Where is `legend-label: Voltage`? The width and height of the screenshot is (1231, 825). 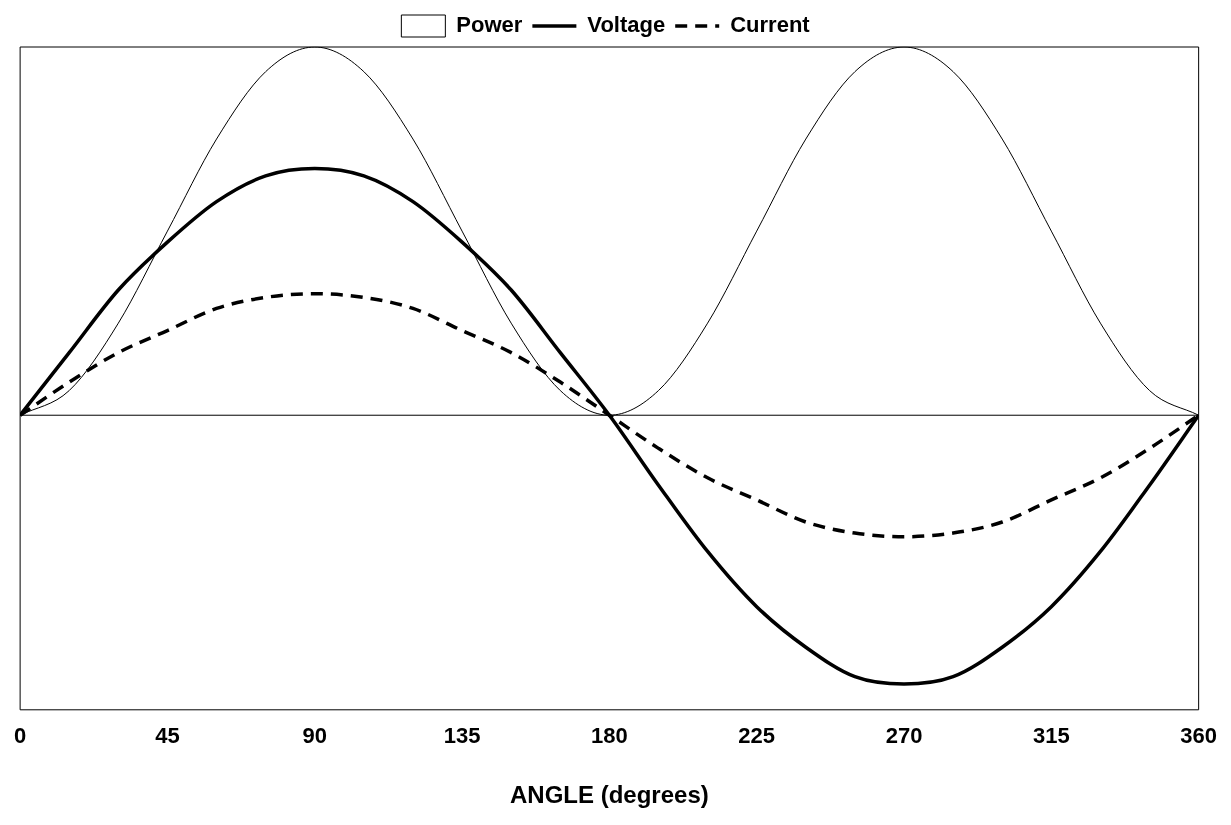 legend-label: Voltage is located at coordinates (626, 25).